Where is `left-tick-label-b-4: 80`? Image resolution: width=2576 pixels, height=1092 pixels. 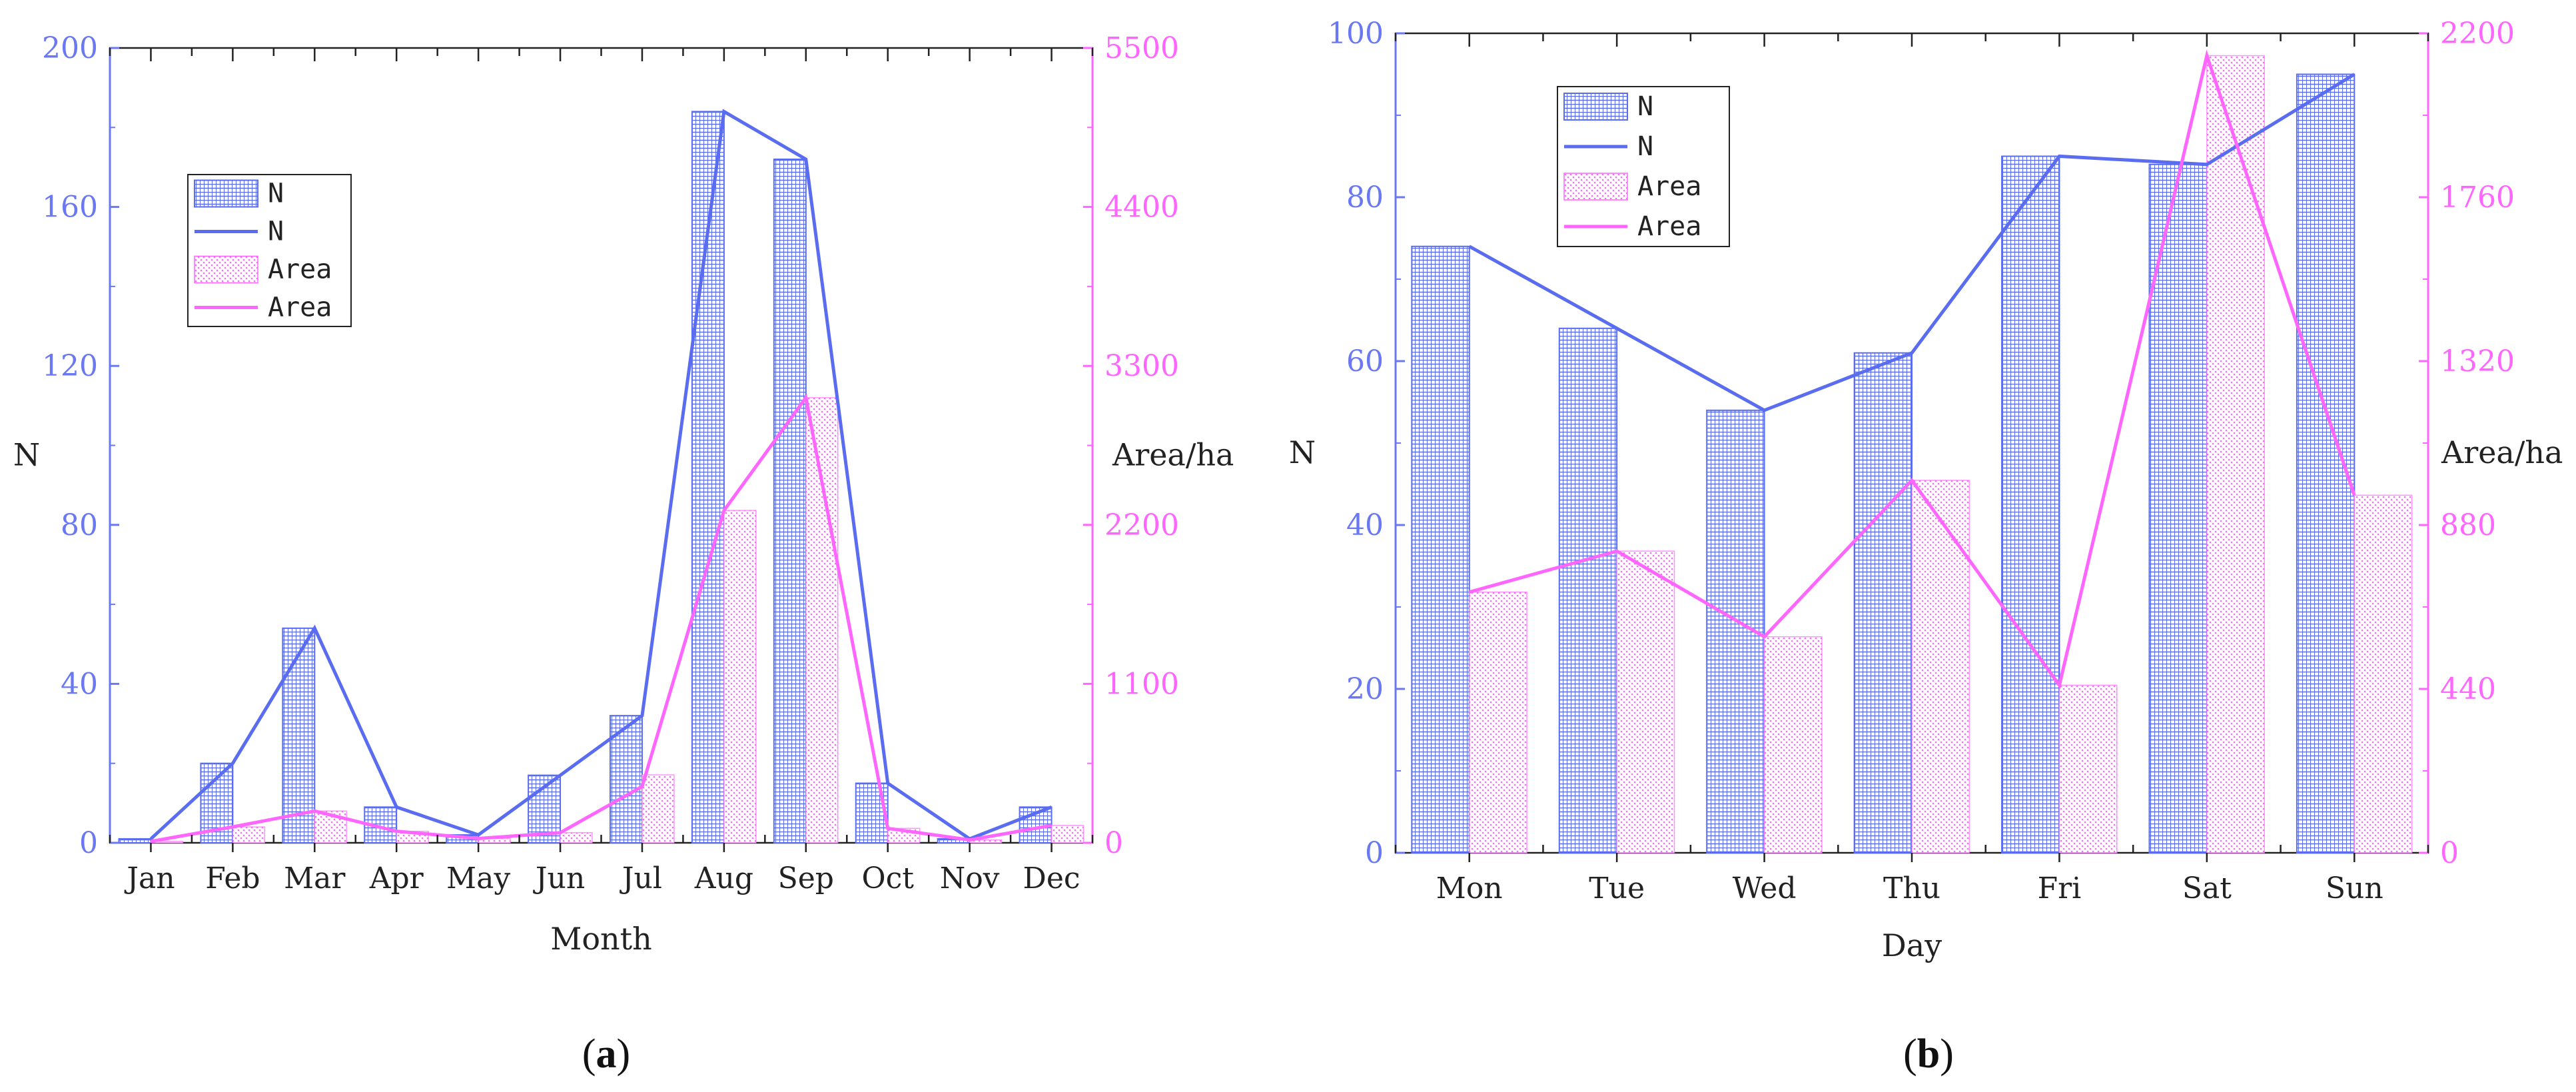 left-tick-label-b-4: 80 is located at coordinates (1365, 198).